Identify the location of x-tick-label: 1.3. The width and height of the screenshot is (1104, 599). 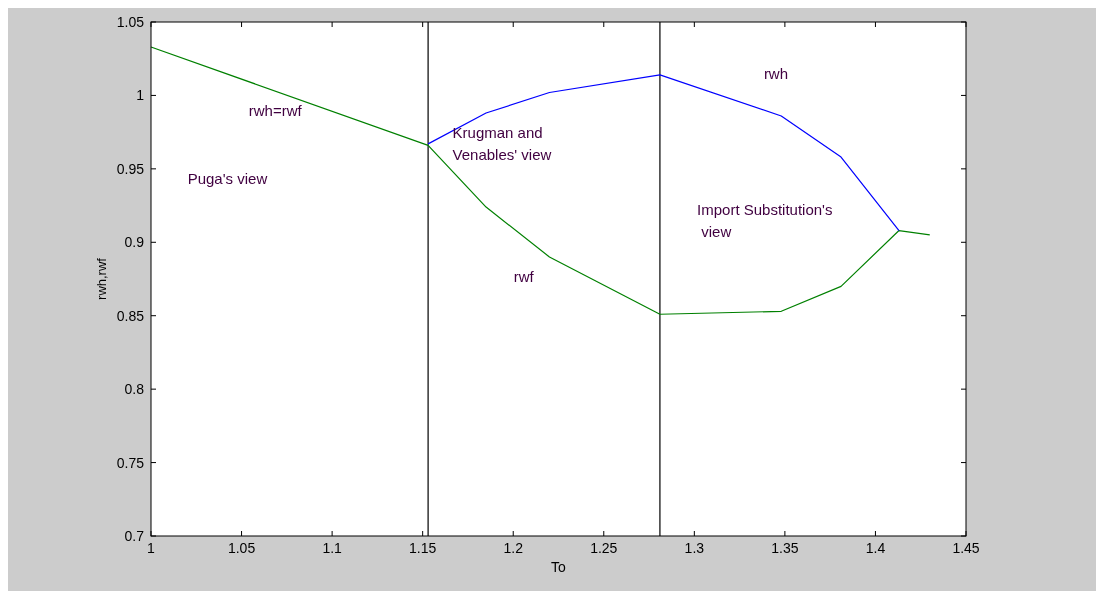
(694, 548).